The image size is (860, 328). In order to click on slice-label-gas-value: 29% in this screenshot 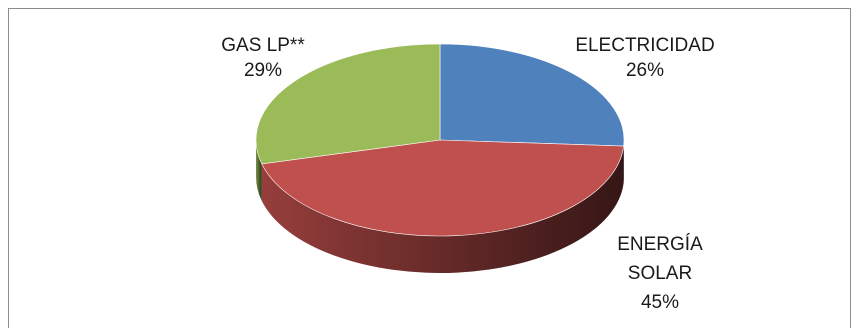, I will do `click(263, 70)`.